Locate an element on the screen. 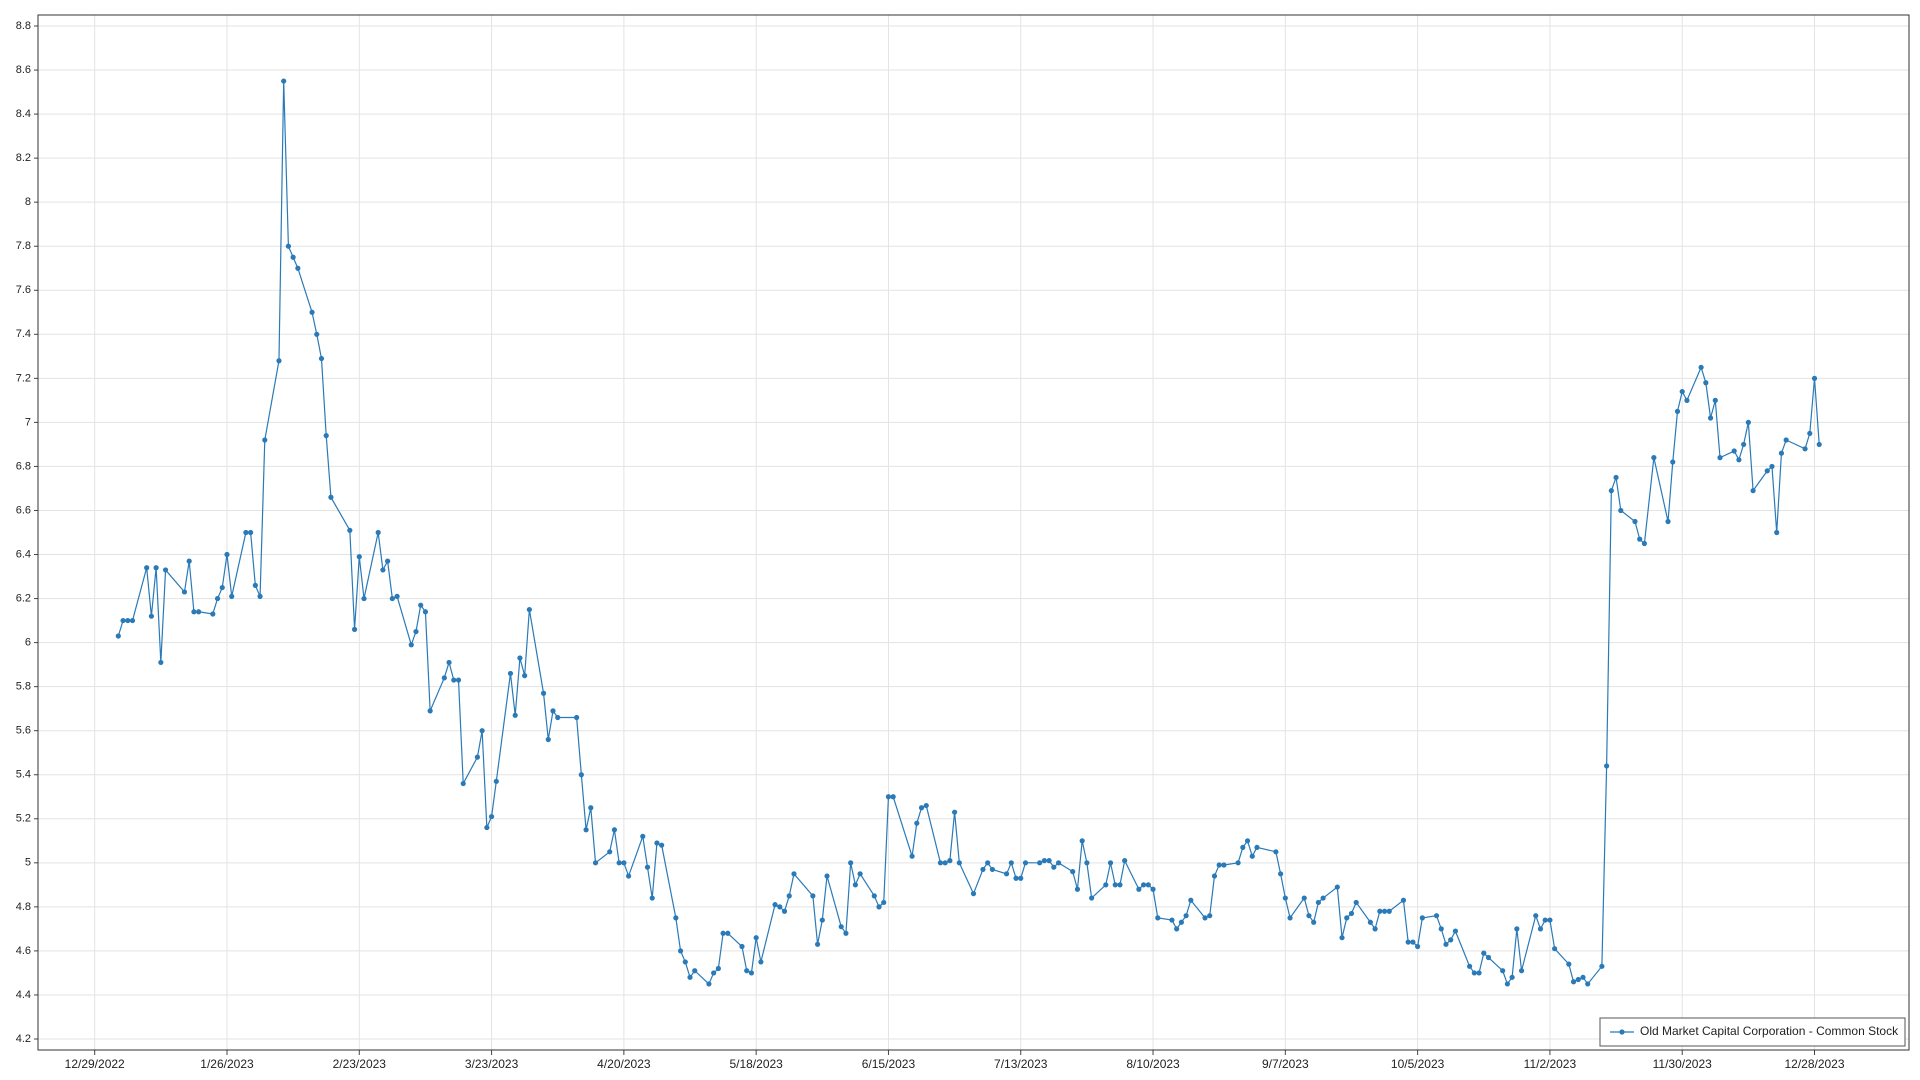 The width and height of the screenshot is (1920, 1080). y-tick-label: 6.4 is located at coordinates (23, 554).